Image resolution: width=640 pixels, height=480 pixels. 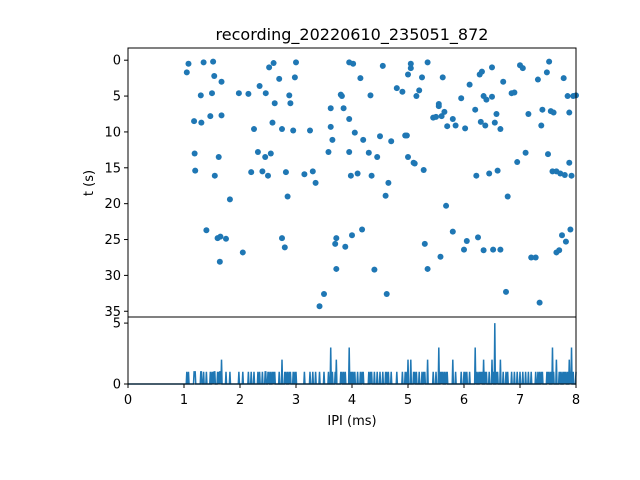 I want to click on histogram-axes-frame, so click(x=352, y=350).